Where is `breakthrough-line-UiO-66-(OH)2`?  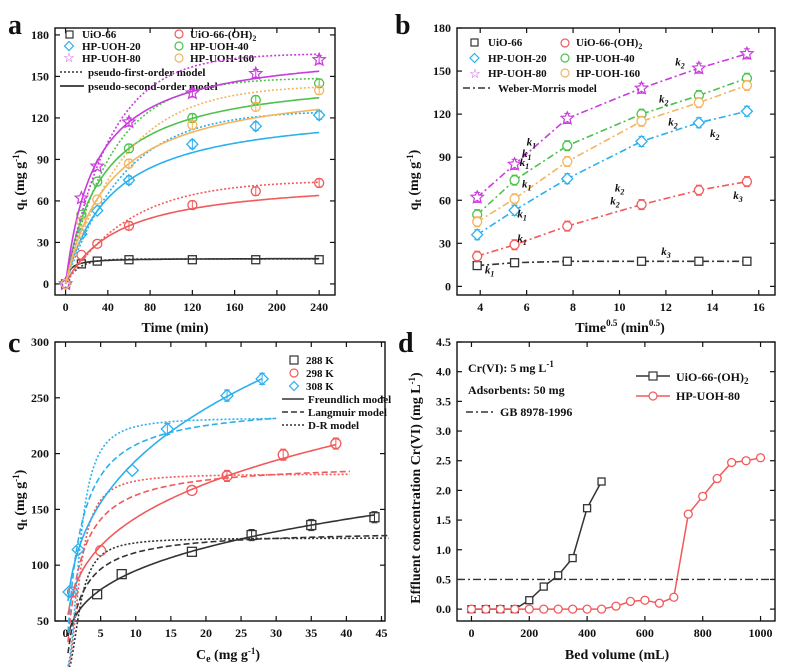
breakthrough-line-UiO-66-(OH)2 is located at coordinates (537, 545).